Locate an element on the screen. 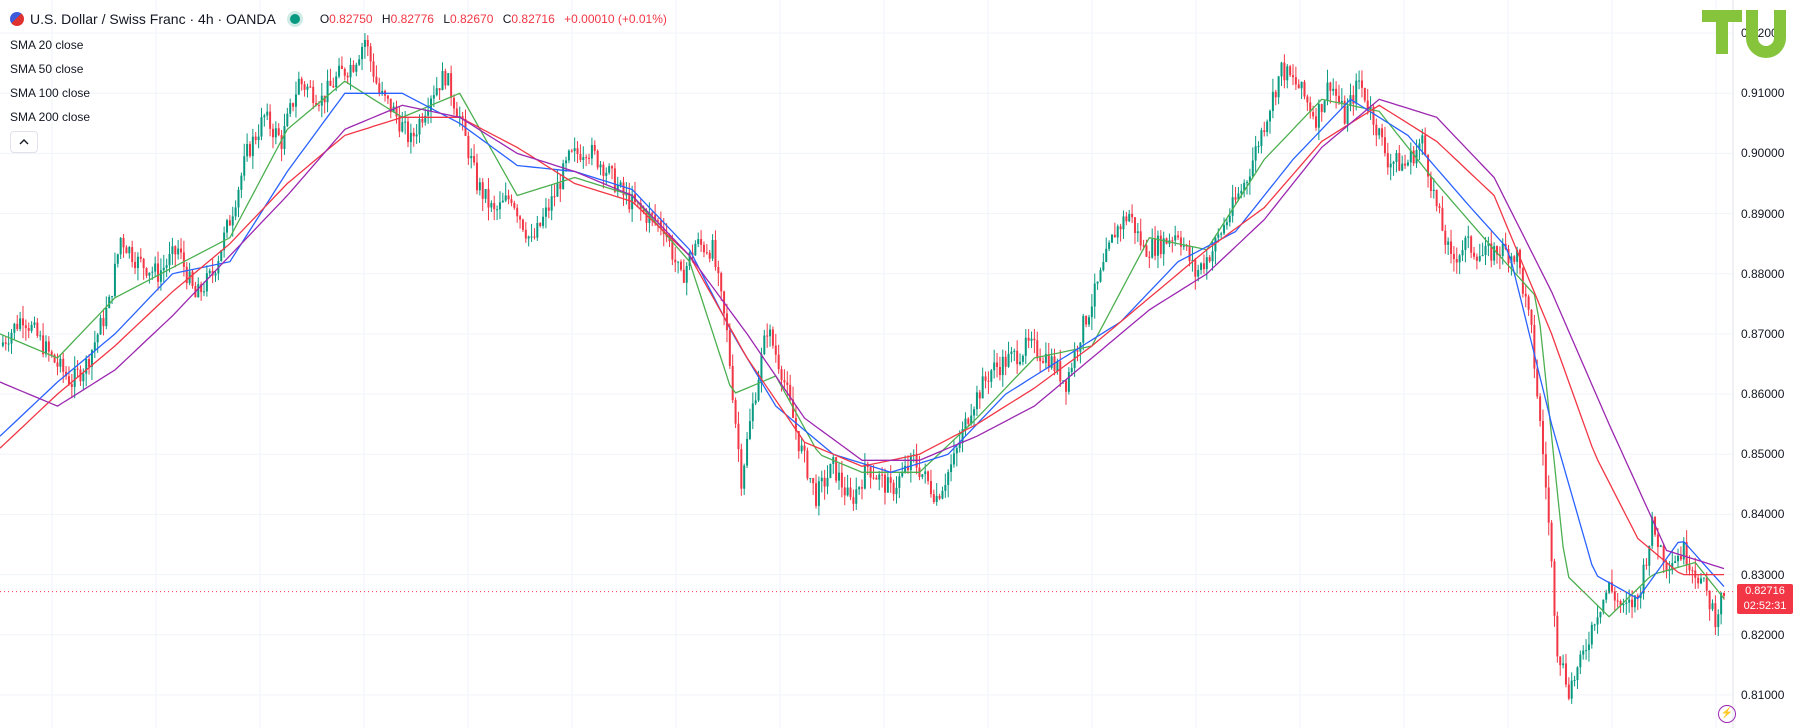 This screenshot has width=1800, height=728. indicator-sma-50: SMA 50 close is located at coordinates (47, 69).